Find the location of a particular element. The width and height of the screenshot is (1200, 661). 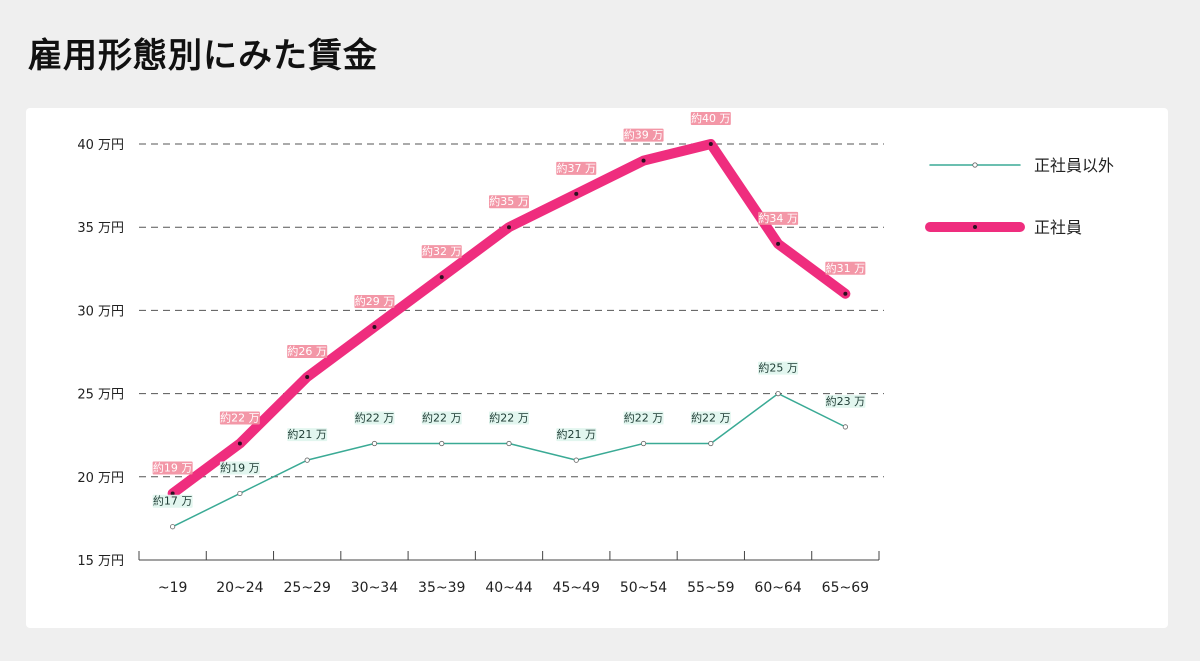

data-label-text: 約35 万 is located at coordinates (509, 201).